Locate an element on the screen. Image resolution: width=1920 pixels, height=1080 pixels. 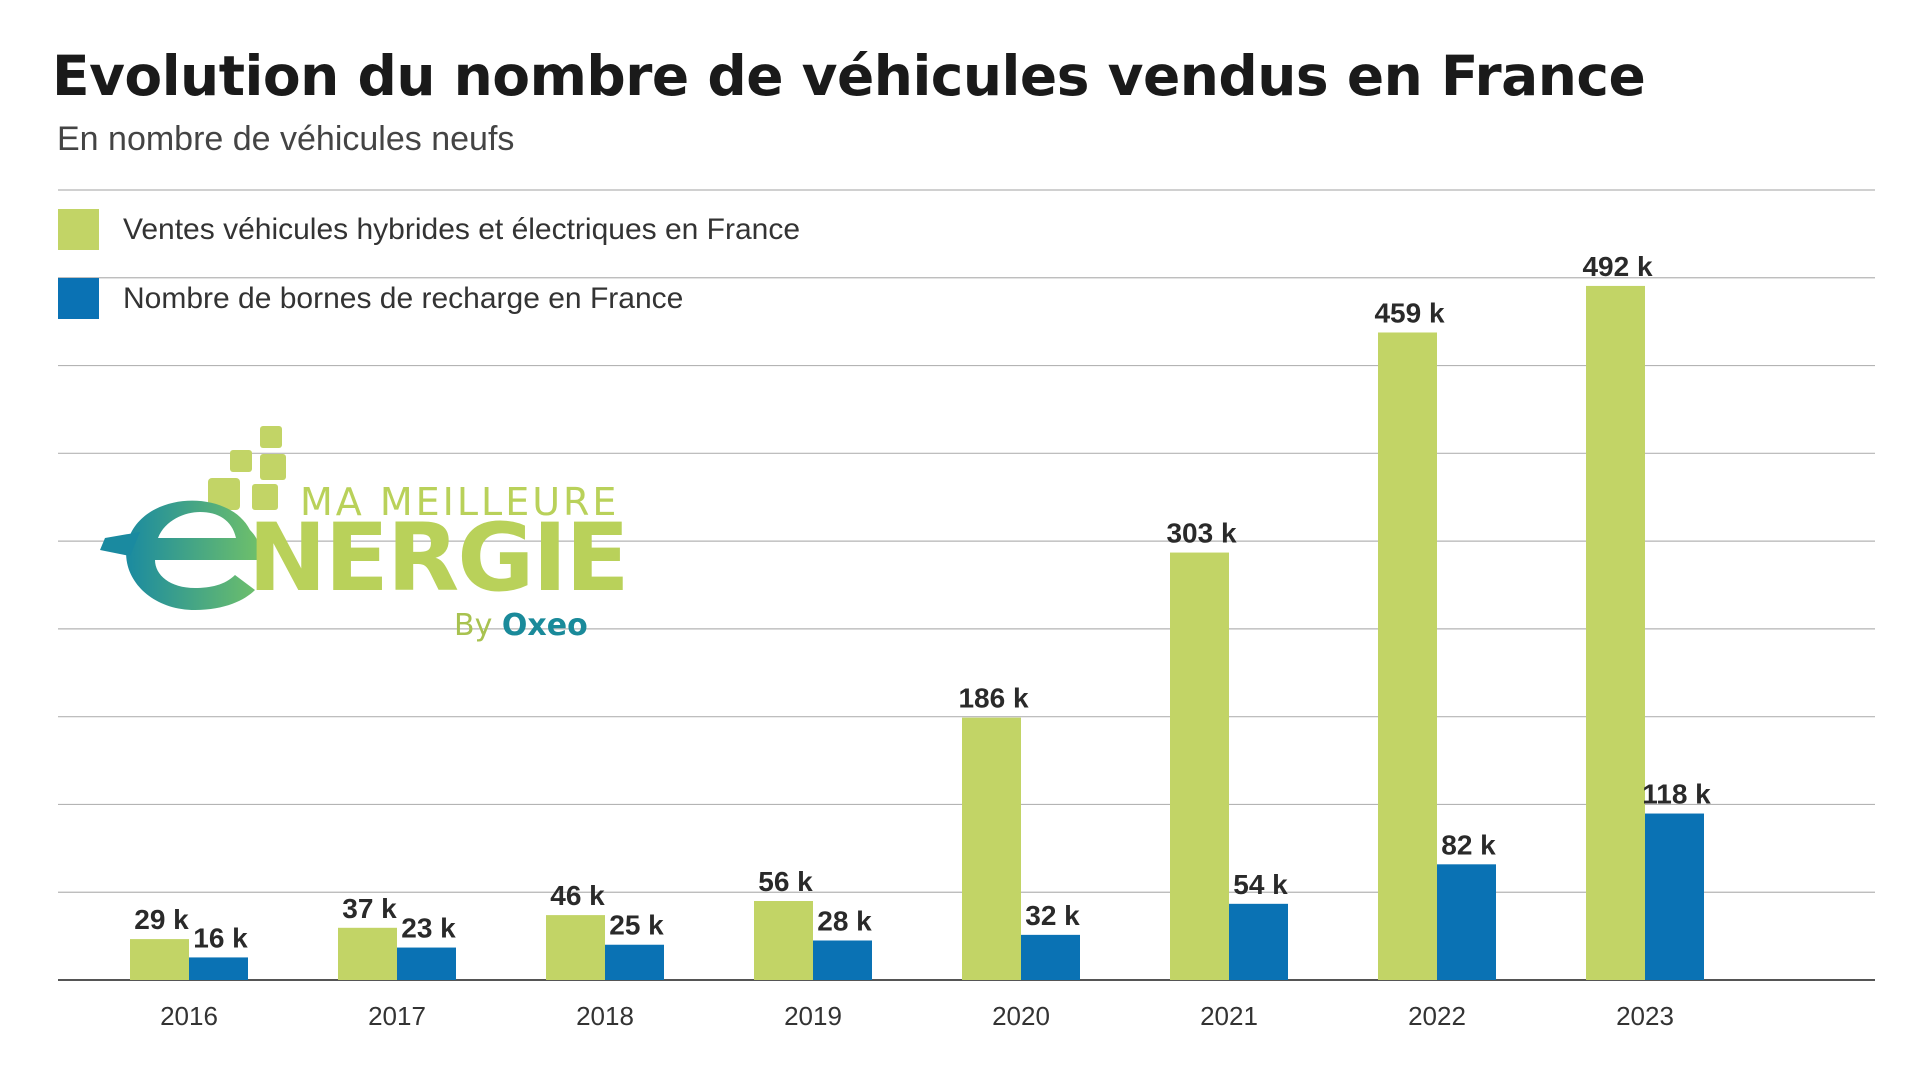
data-label: 186 k is located at coordinates (993, 698).